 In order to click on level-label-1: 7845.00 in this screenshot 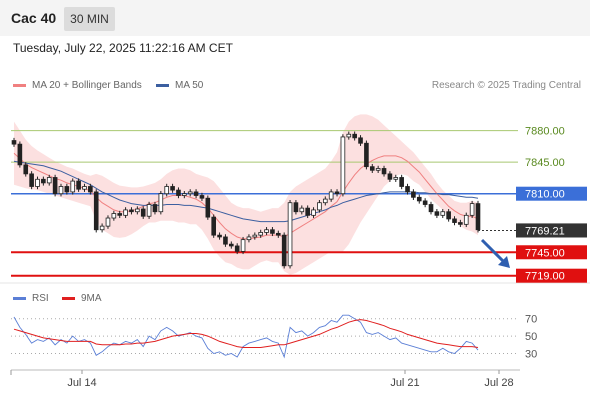, I will do `click(545, 163)`.